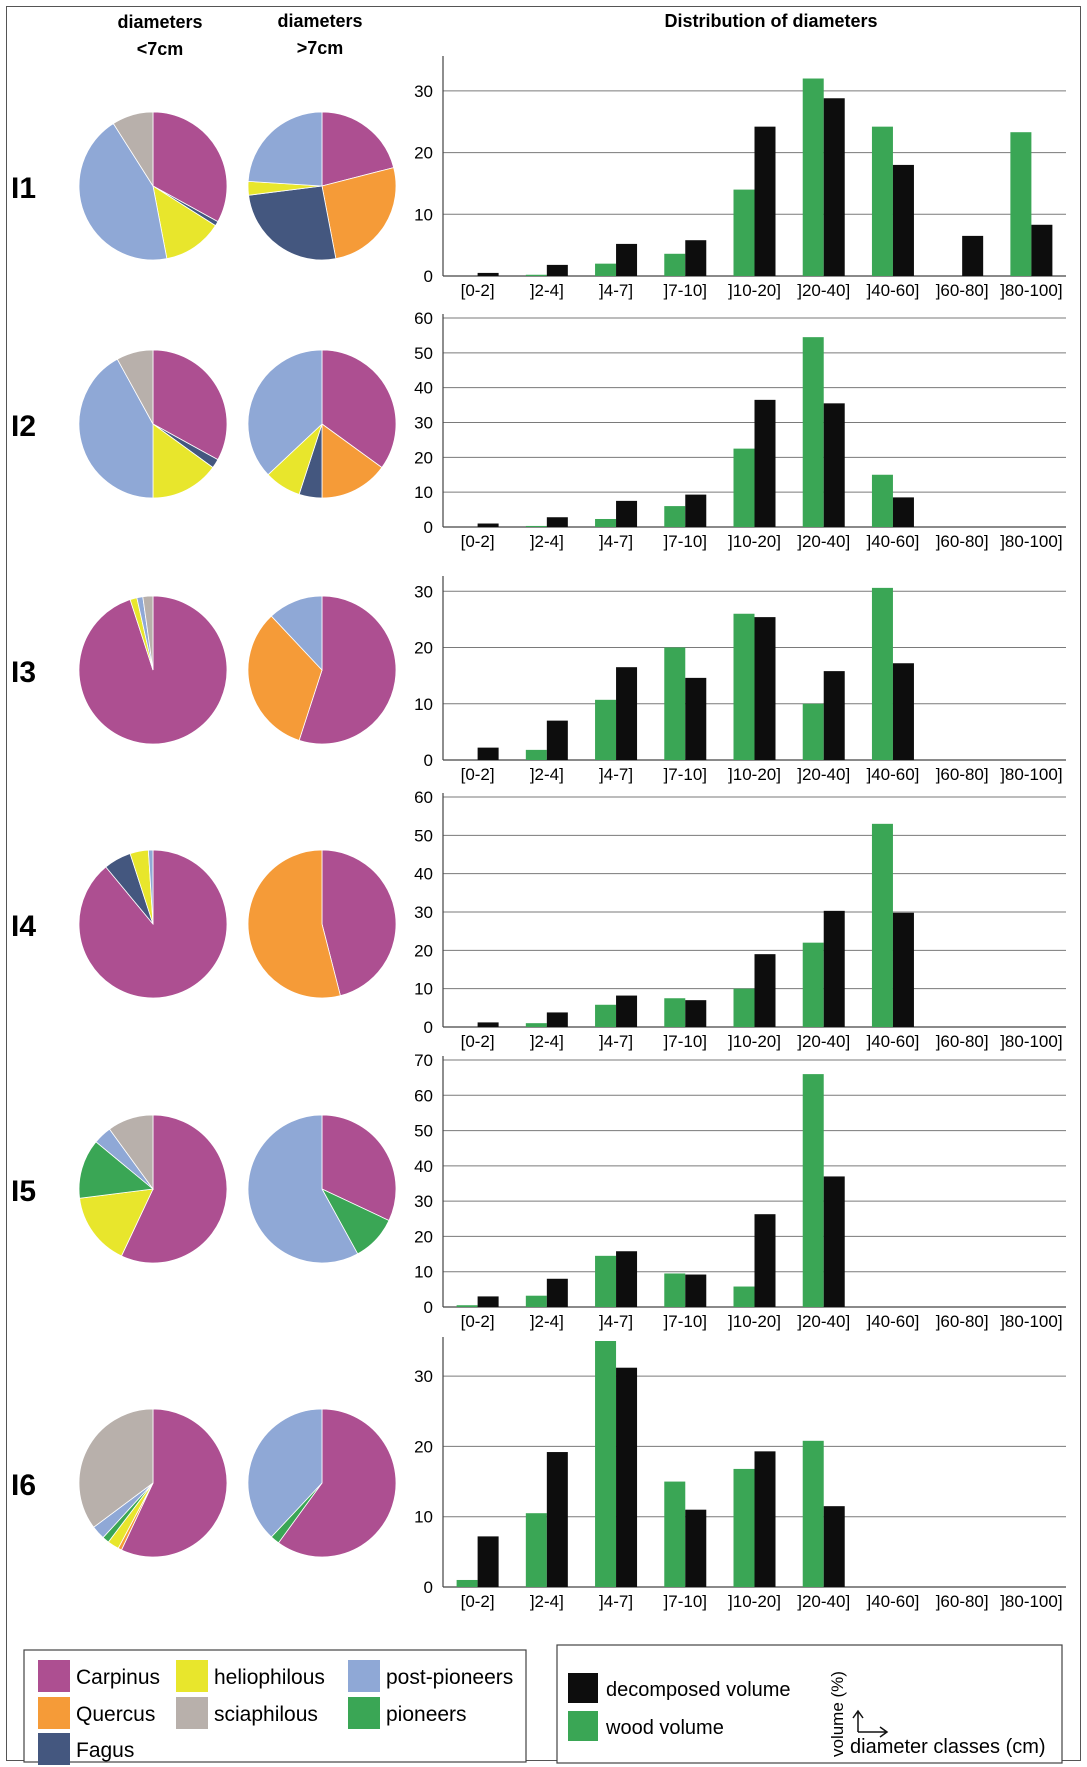 This screenshot has width=1087, height=1767. I want to click on row-label: I2, so click(23, 426).